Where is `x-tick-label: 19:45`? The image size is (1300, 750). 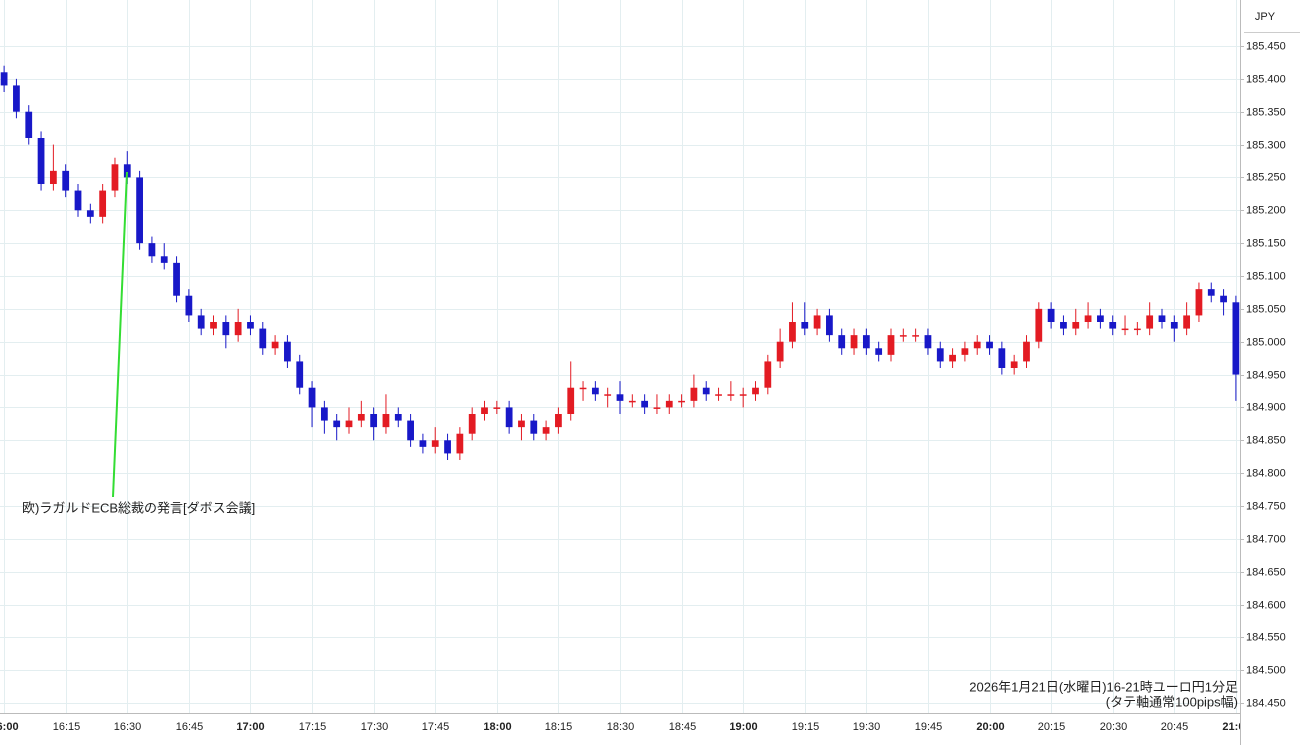 x-tick-label: 19:45 is located at coordinates (929, 727).